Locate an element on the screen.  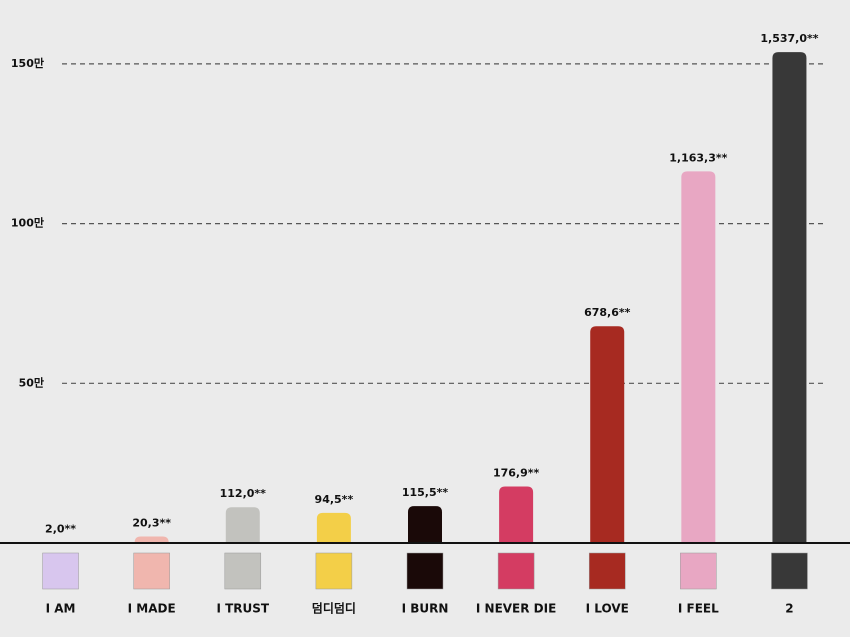
value-label: 115,5** is located at coordinates (425, 492).